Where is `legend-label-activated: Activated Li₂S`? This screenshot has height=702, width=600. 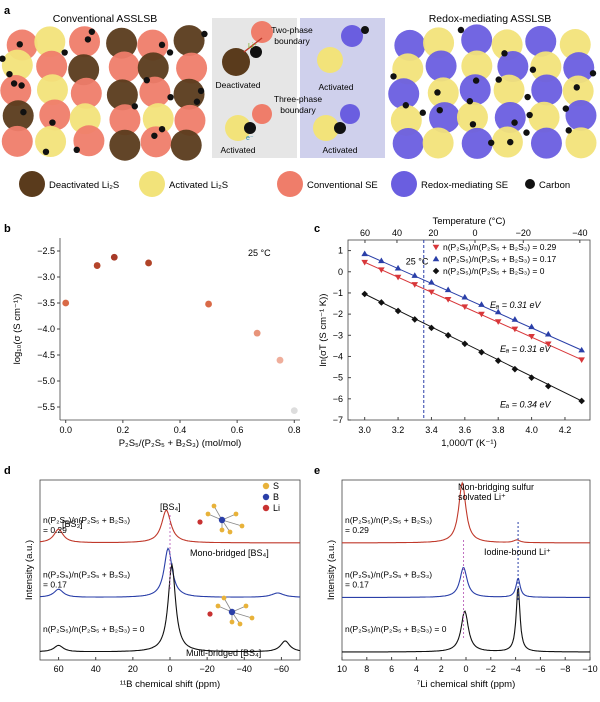
legend-label-activated: Activated Li₂S is located at coordinates (198, 185).